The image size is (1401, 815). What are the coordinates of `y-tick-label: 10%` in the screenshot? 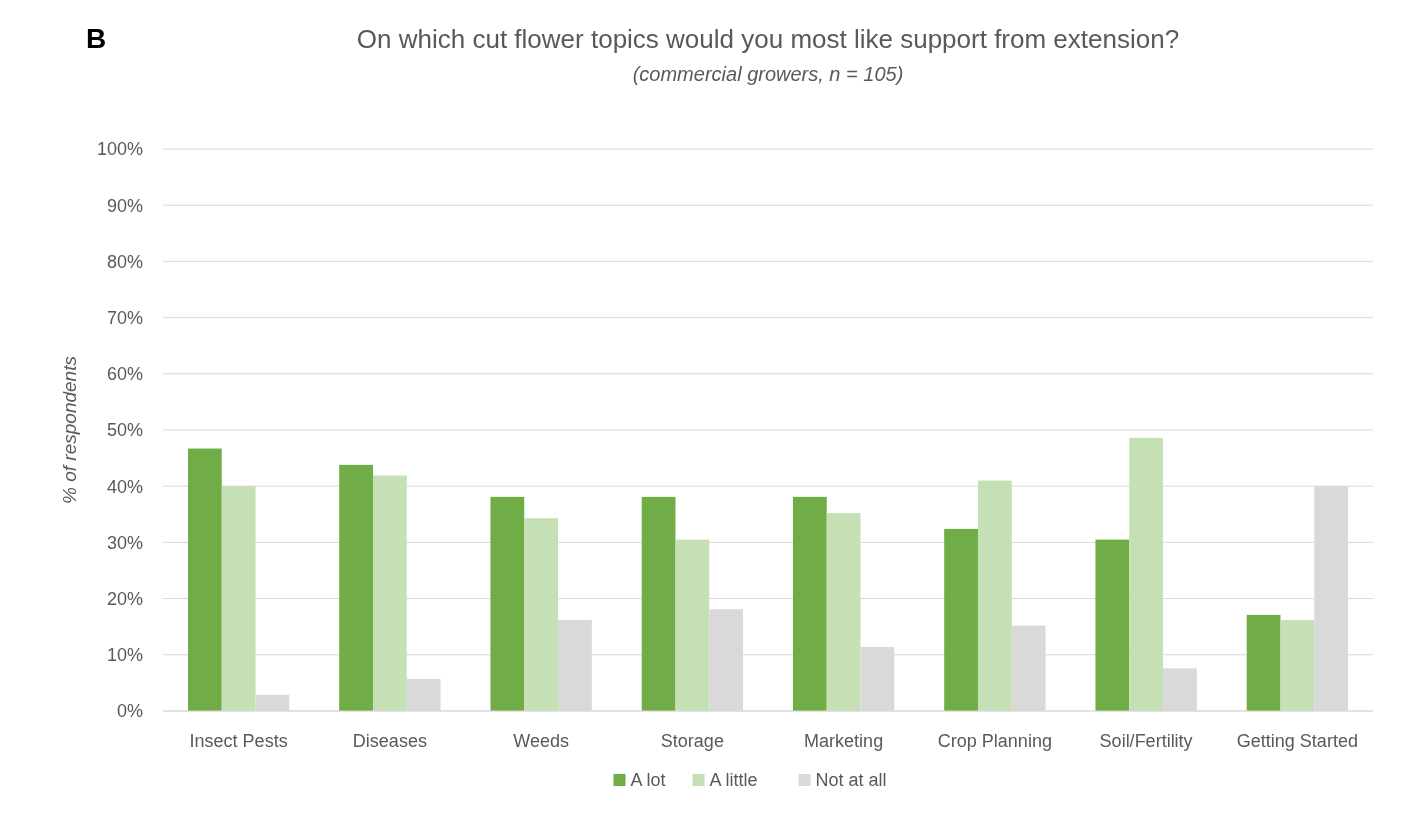 It's located at (124, 655).